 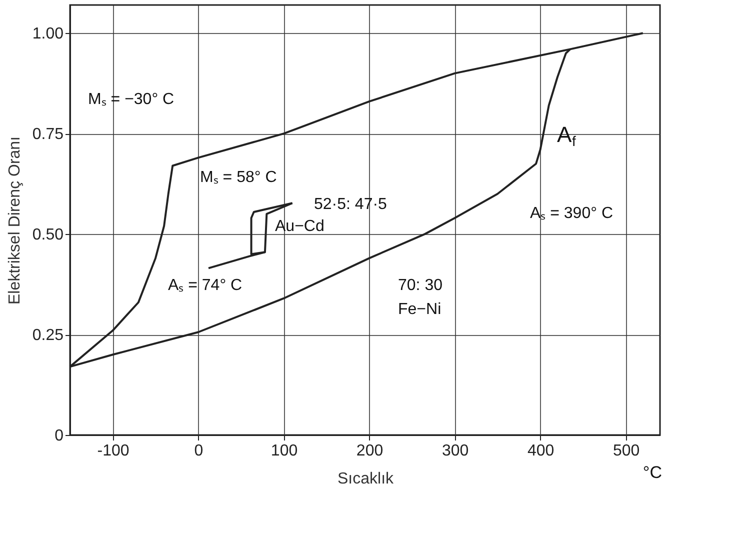 I want to click on x-tick-label: 200, so click(x=370, y=451).